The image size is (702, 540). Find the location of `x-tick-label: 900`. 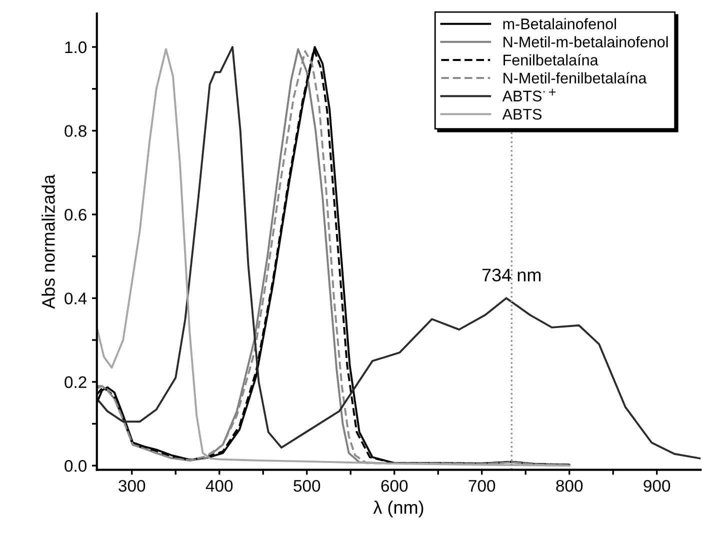

x-tick-label: 900 is located at coordinates (657, 486).